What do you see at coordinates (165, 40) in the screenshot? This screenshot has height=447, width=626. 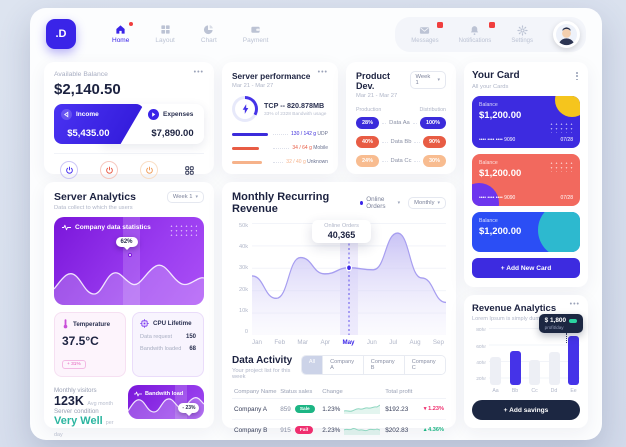 I see `tab-label: Layout` at bounding box center [165, 40].